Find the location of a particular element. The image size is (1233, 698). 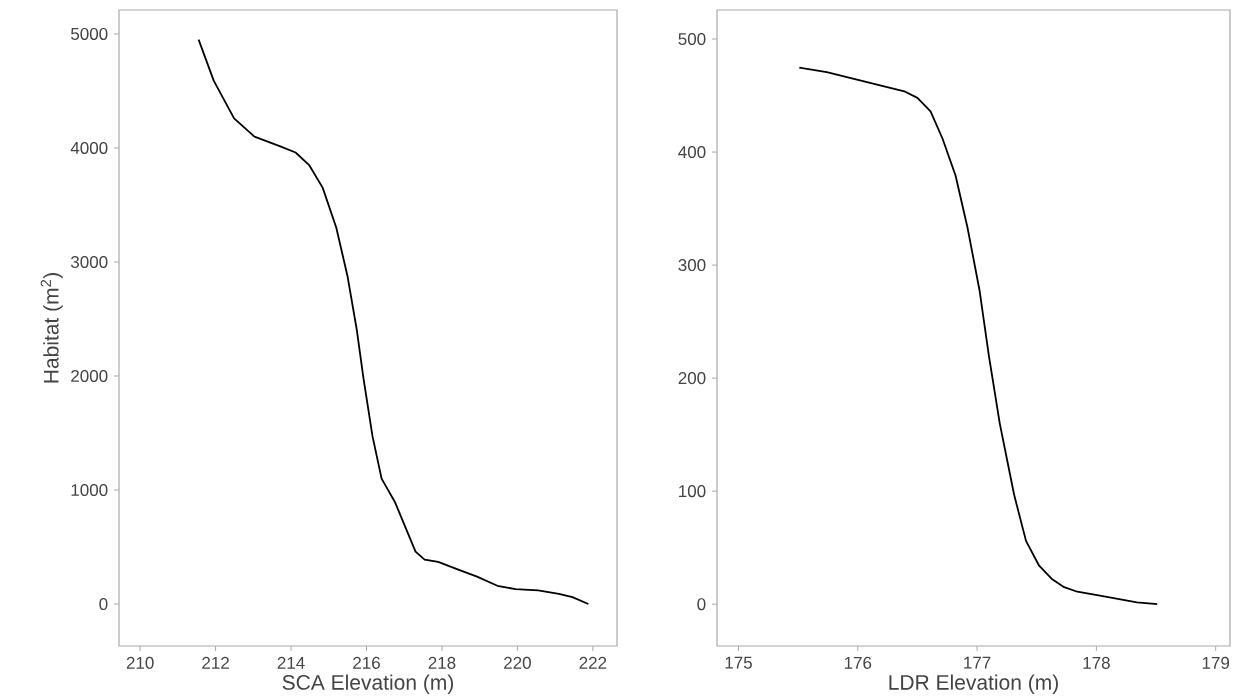

x-tick-label: 178 is located at coordinates (1096, 662).